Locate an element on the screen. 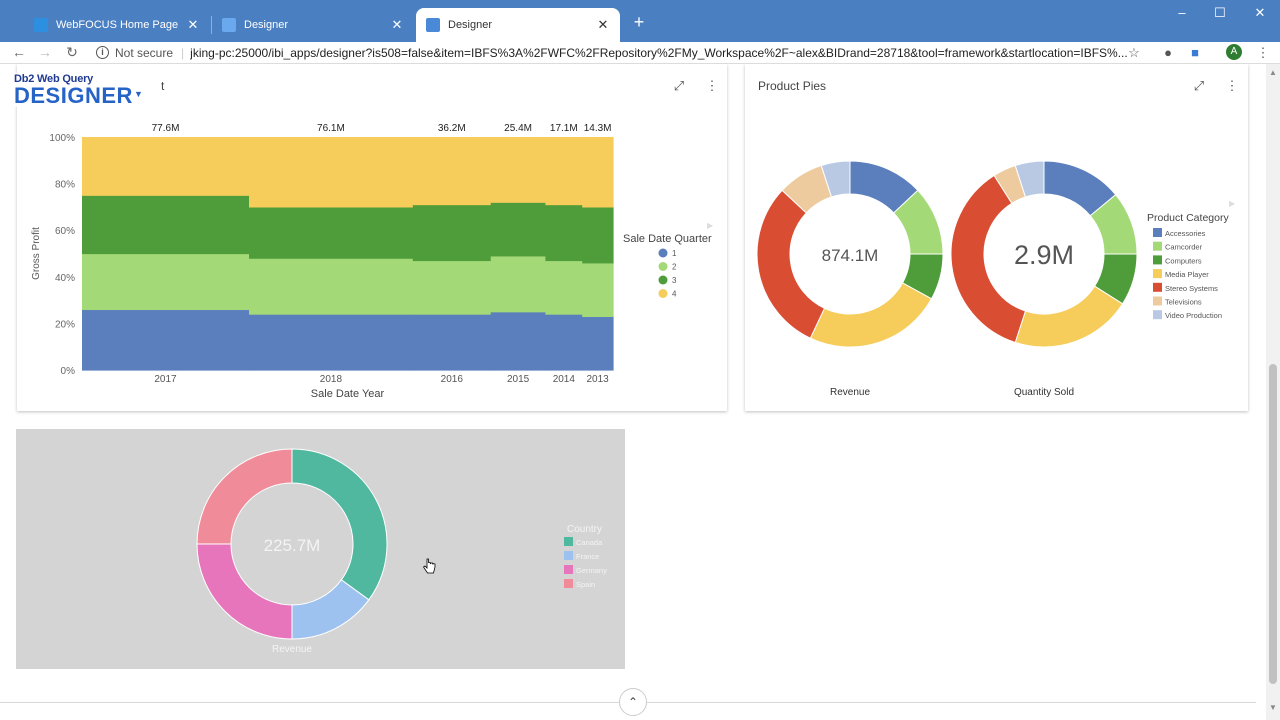  maximize-button: ☐ is located at coordinates (1220, 12).